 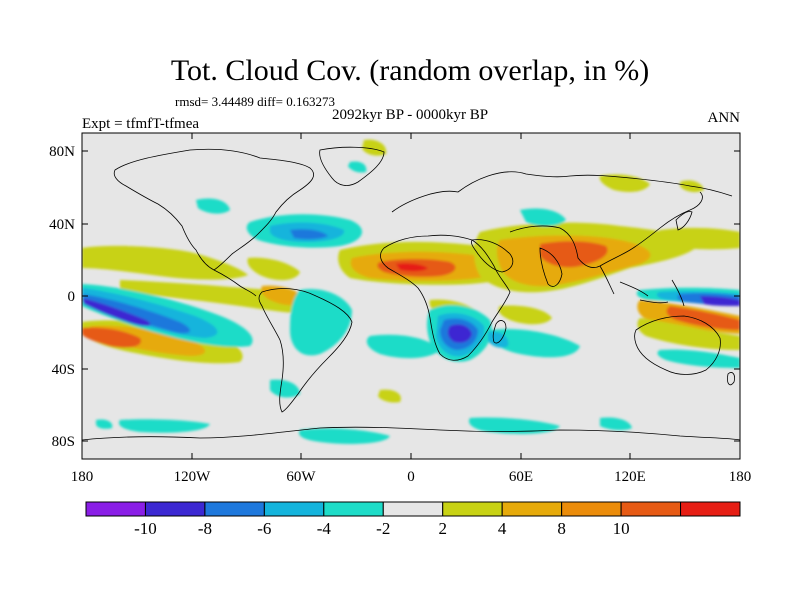 I want to click on lon-tick-label: 120W, so click(x=193, y=477).